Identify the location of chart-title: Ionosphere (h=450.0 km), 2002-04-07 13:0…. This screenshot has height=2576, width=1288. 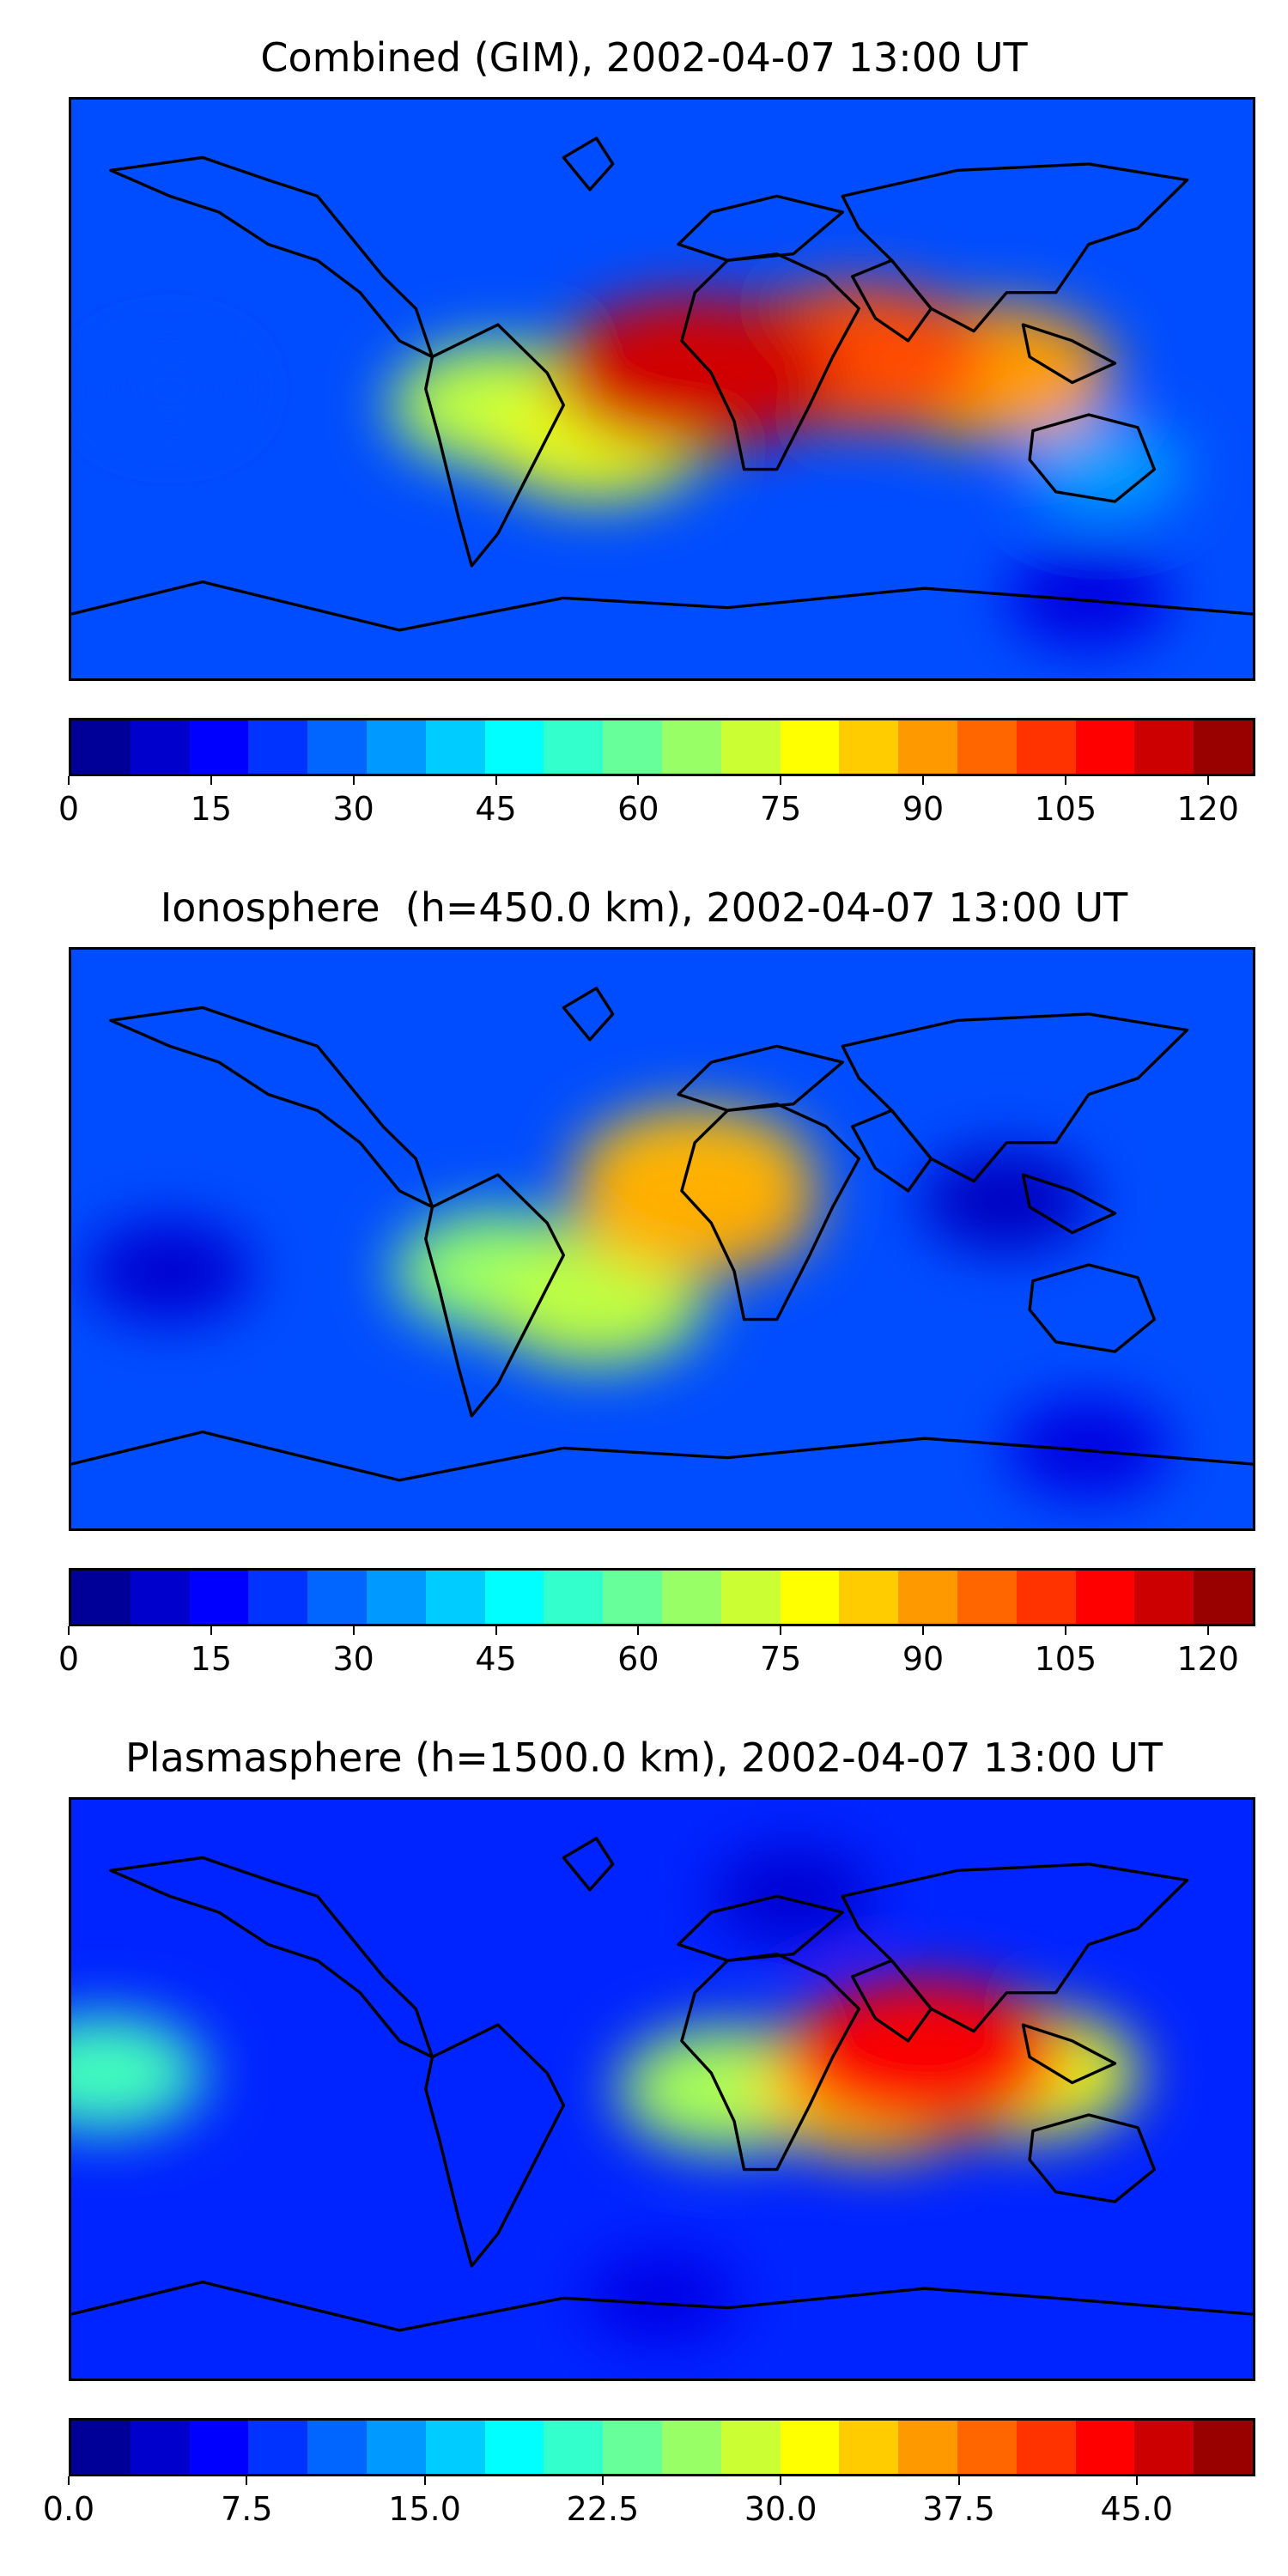
(644, 907).